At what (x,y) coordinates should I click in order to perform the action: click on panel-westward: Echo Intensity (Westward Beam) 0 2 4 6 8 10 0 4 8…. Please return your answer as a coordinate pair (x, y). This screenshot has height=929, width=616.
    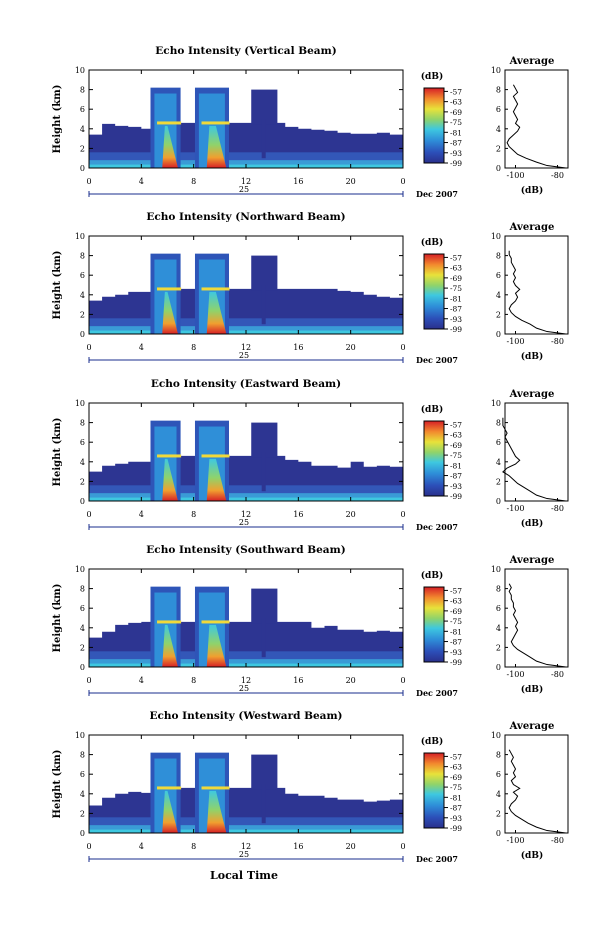
    Looking at the image, I should click on (310, 787).